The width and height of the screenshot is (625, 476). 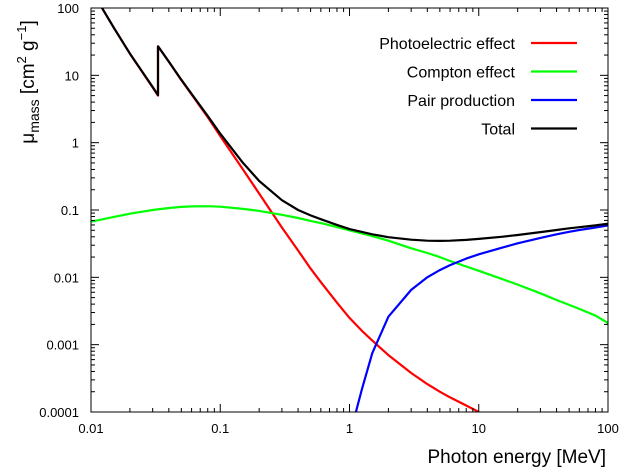 What do you see at coordinates (21, 33) in the screenshot?
I see `y-axis-label-unit-sup2: −1` at bounding box center [21, 33].